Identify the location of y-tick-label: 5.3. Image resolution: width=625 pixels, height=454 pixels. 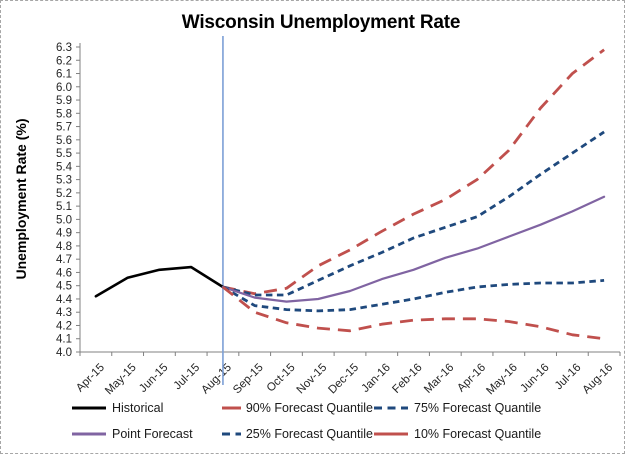
(64, 181).